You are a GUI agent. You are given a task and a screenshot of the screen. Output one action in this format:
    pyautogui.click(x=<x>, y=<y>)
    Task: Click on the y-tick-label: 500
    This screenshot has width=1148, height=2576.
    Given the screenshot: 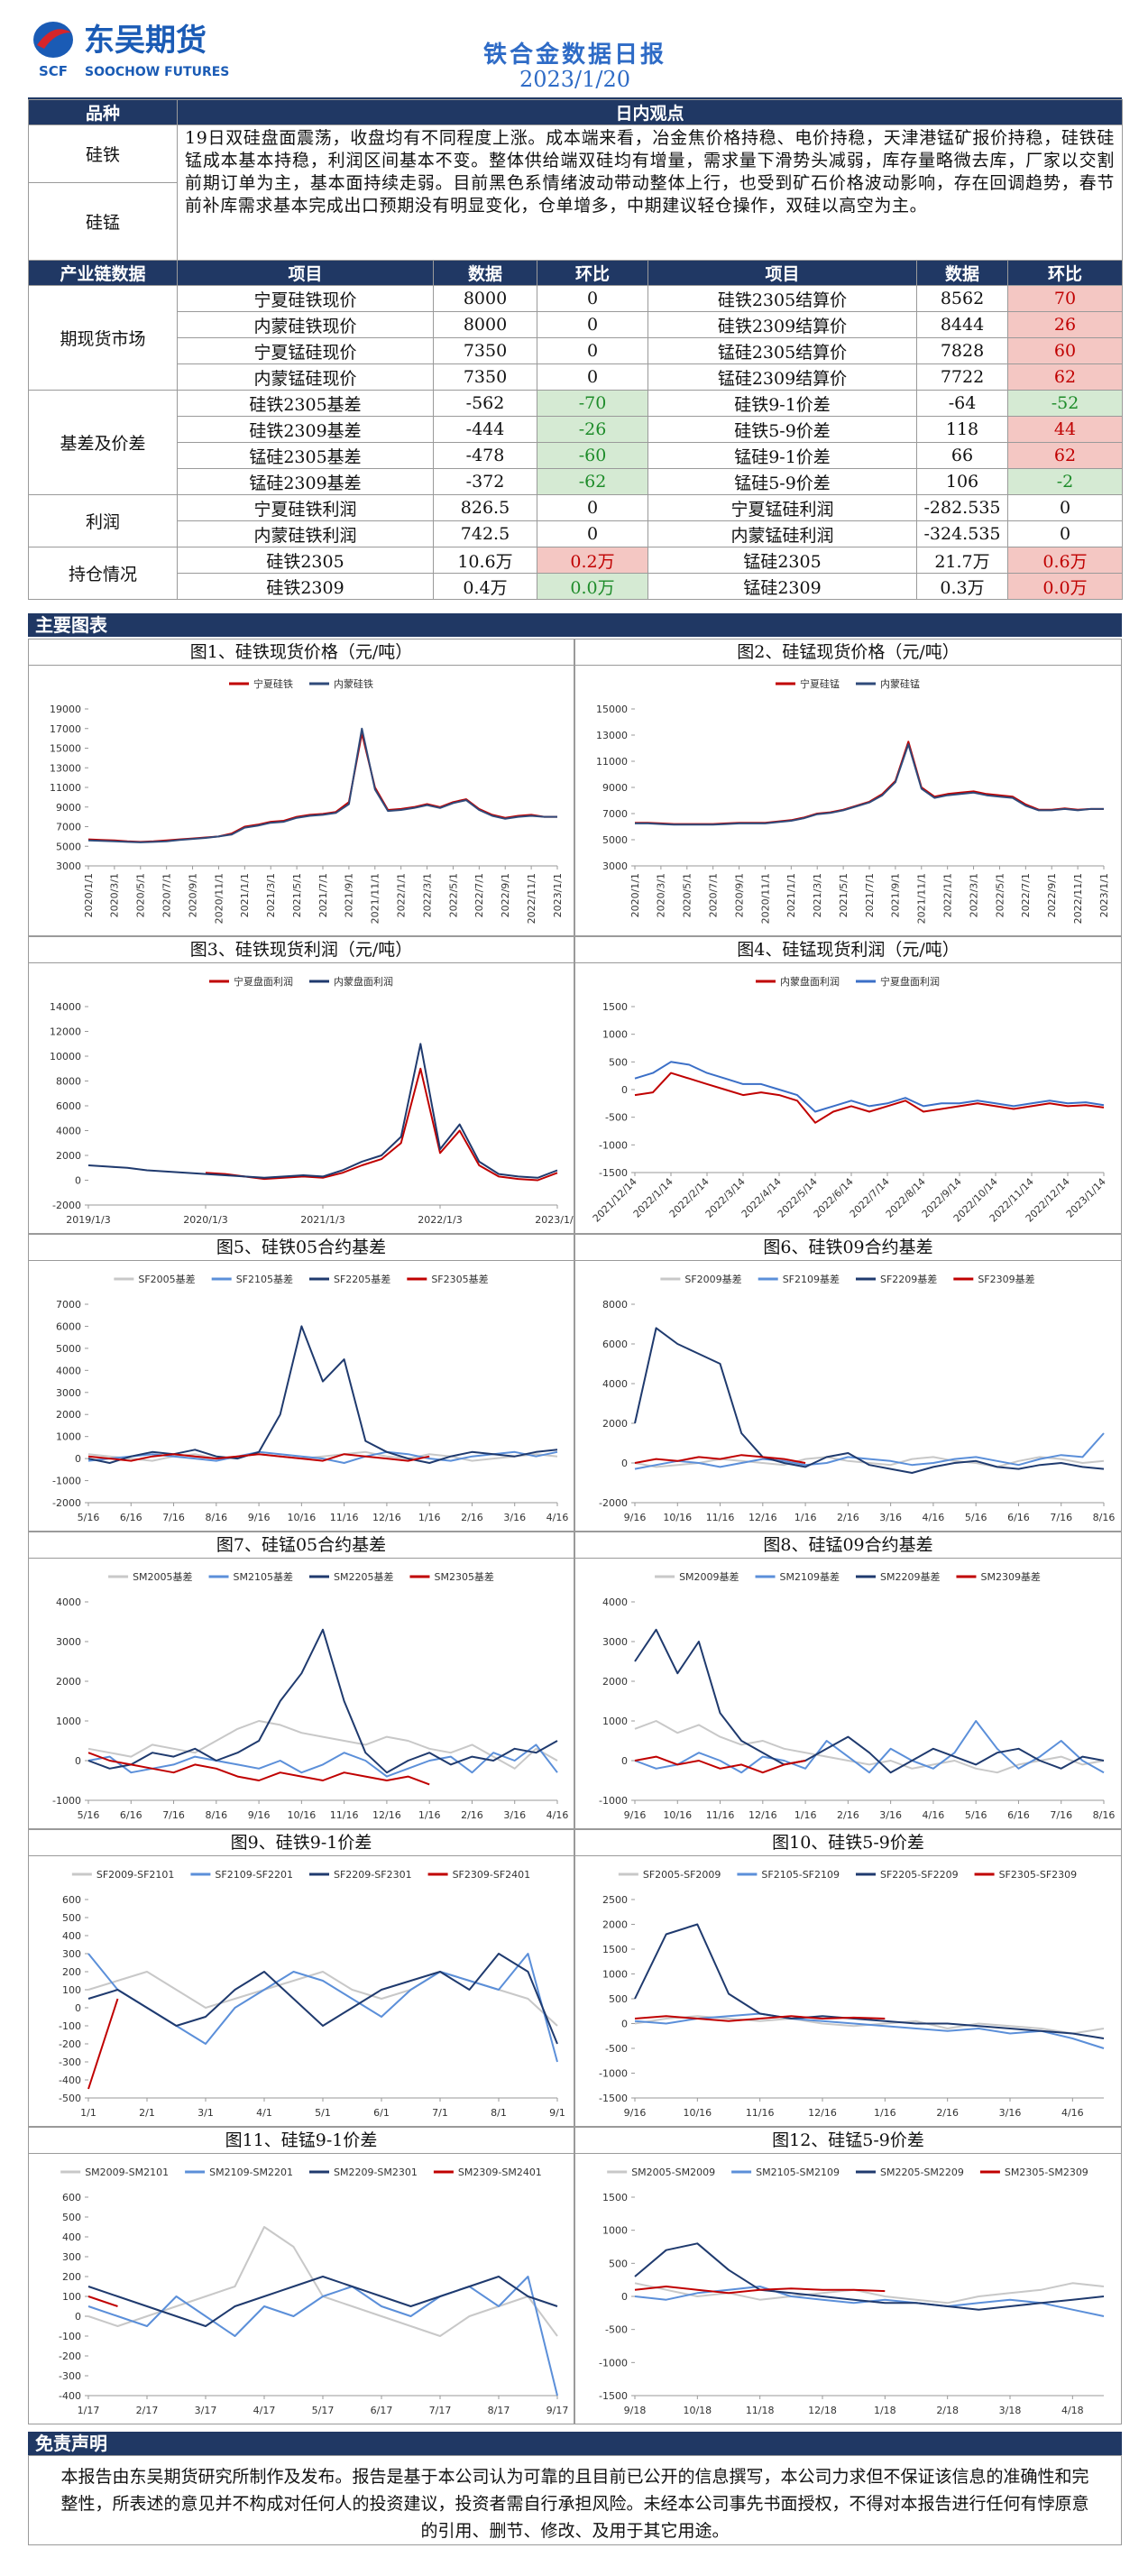 What is the action you would take?
    pyautogui.click(x=618, y=2264)
    